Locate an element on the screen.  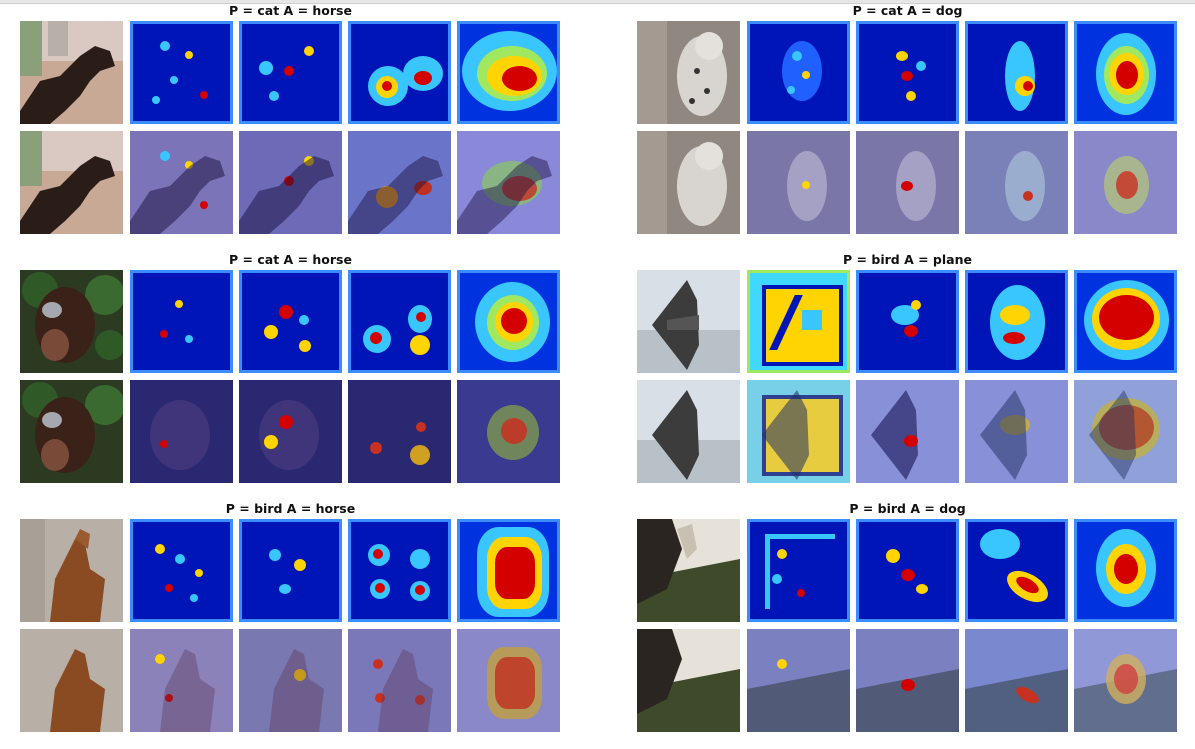
panel-2: P = cat A = dog is located at coordinates (907, 125).